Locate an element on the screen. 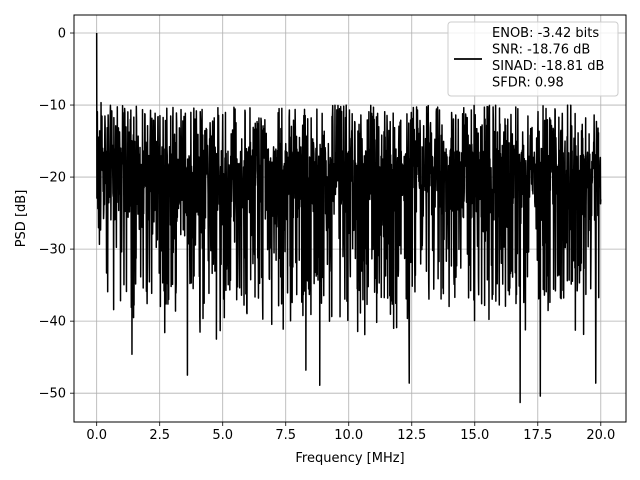 This screenshot has width=640, height=480. x-tick-label: 2.5 is located at coordinates (159, 435).